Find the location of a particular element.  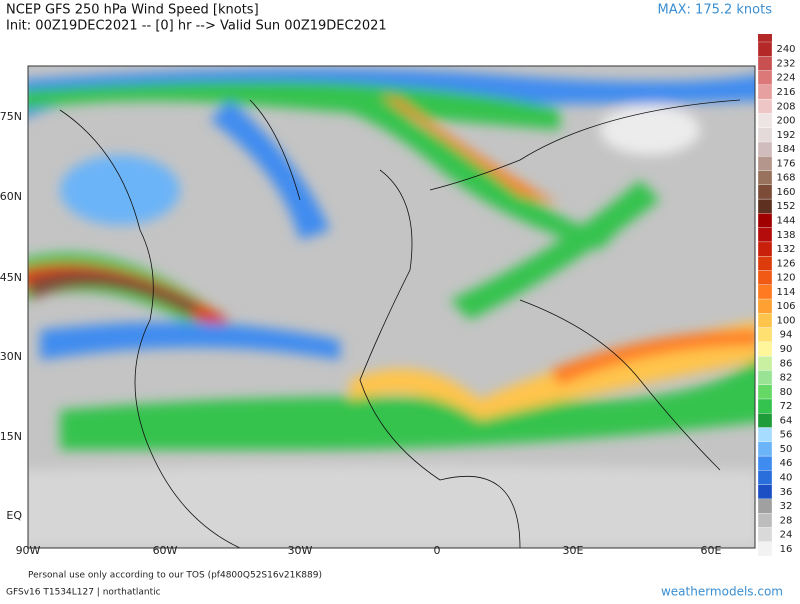

colorbar-label: 200 is located at coordinates (785, 121).